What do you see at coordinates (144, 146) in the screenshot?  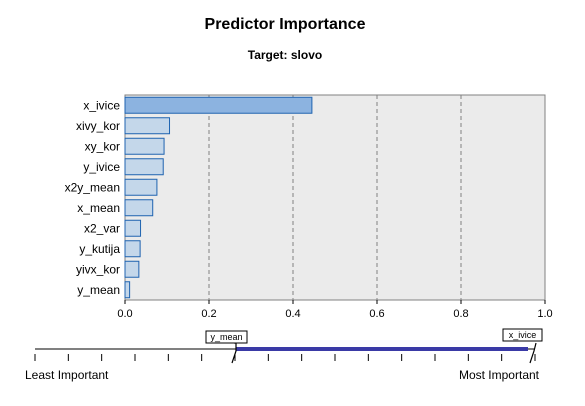 I see `bar-xy_kor` at bounding box center [144, 146].